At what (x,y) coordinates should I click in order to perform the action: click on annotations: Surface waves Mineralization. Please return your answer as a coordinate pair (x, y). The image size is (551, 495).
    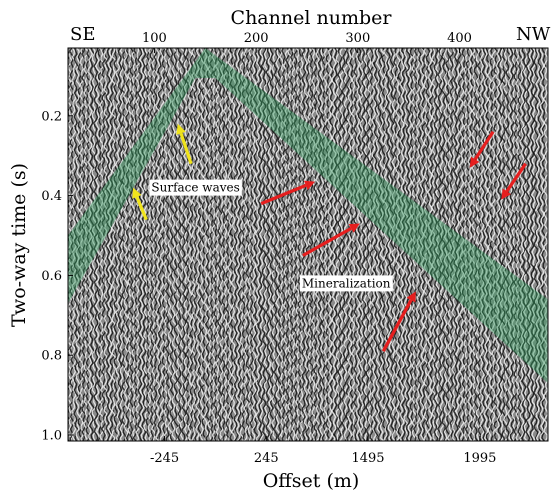
    Looking at the image, I should click on (271, 235).